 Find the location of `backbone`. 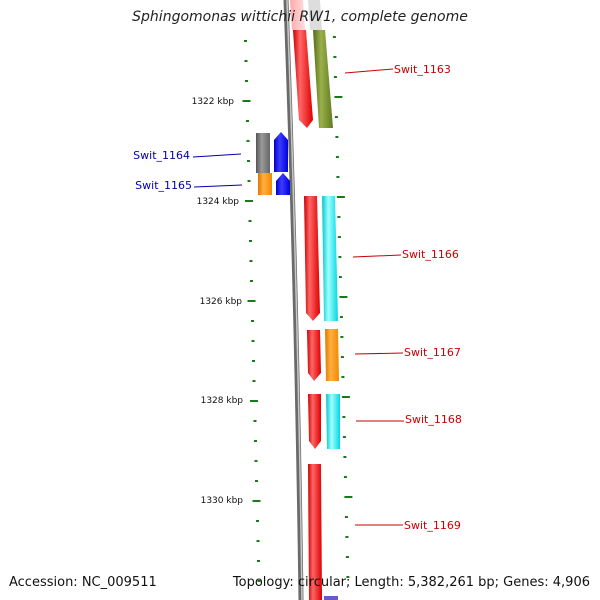

backbone is located at coordinates (293, 300).